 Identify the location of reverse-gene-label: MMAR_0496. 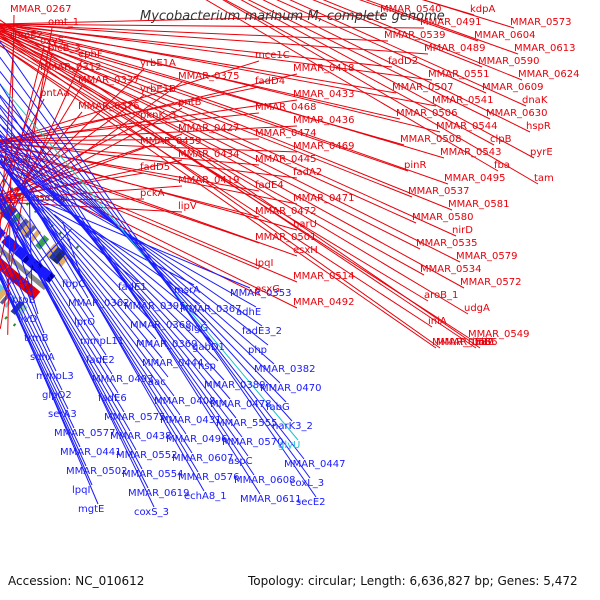
(197, 439).